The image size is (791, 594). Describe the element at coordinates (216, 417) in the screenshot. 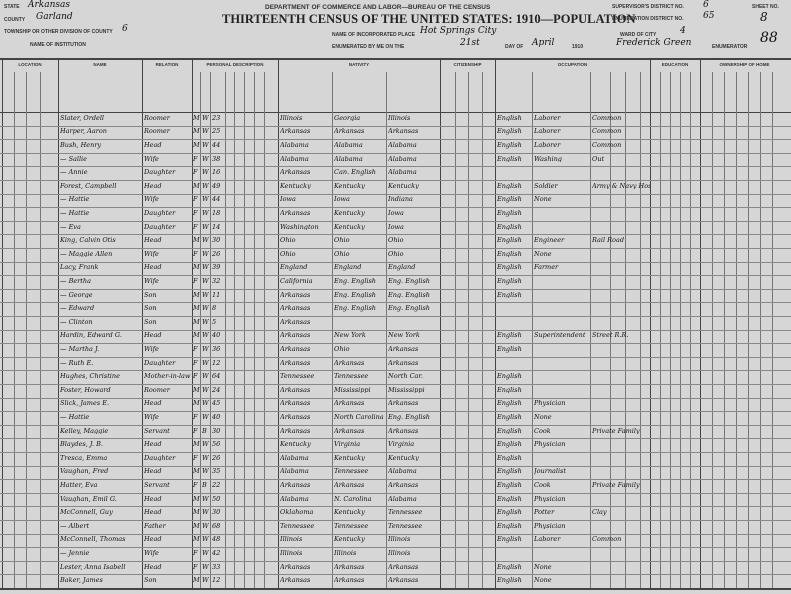

I see `entry: 40` at that location.